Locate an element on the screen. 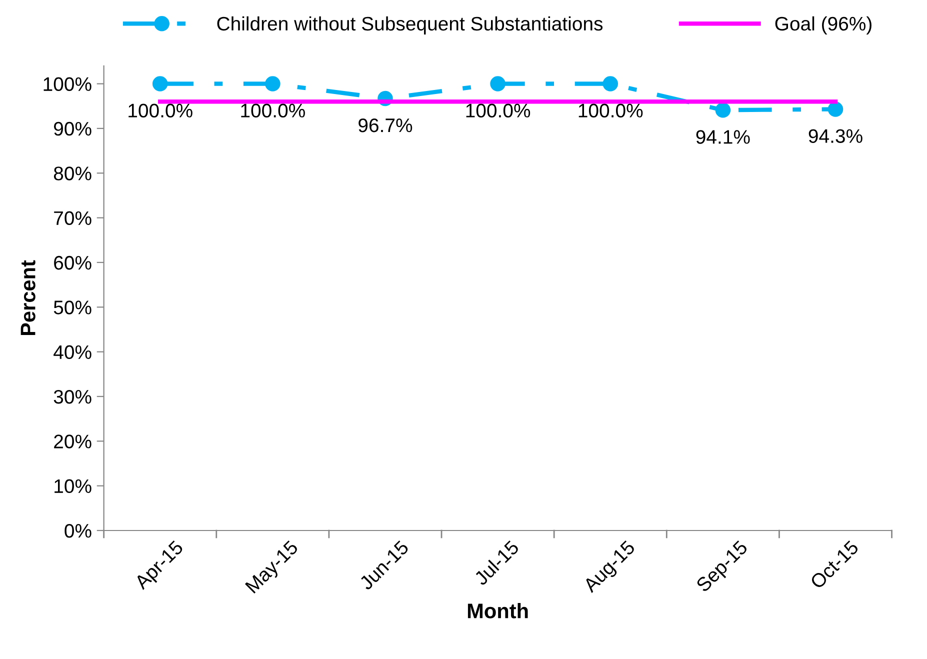 The height and width of the screenshot is (659, 927). y-tick-label: 50% is located at coordinates (73, 307).